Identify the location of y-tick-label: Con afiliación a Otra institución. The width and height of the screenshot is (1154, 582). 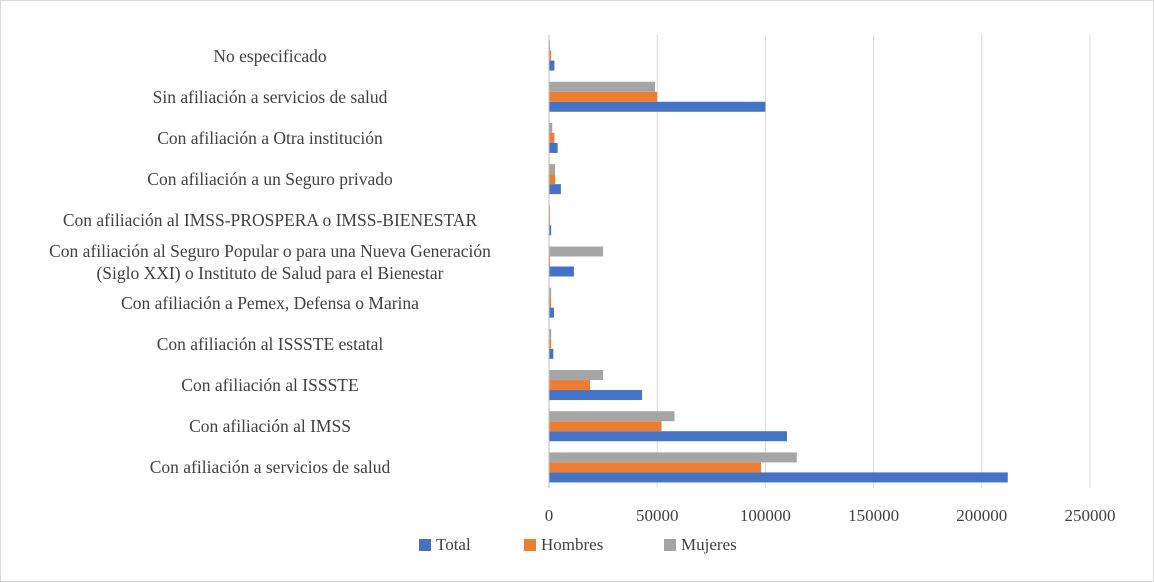
(270, 137).